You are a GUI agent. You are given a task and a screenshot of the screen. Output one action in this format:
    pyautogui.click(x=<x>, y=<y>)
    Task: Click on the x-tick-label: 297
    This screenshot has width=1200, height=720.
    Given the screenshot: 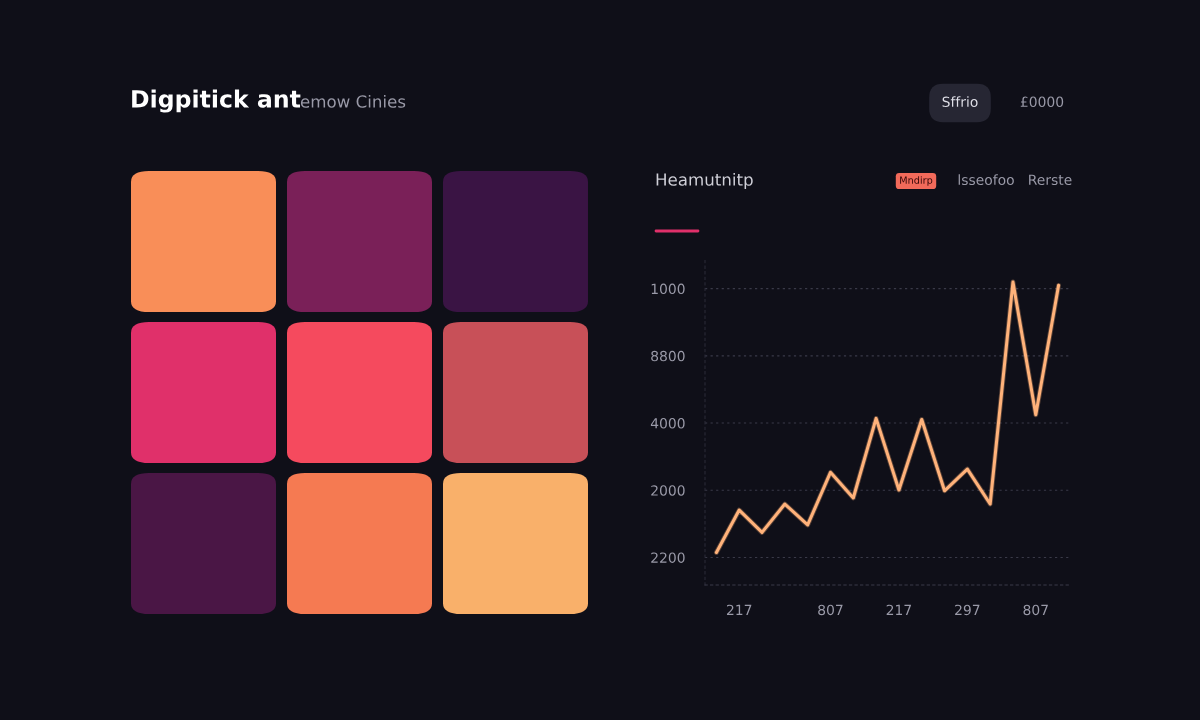 What is the action you would take?
    pyautogui.click(x=967, y=610)
    